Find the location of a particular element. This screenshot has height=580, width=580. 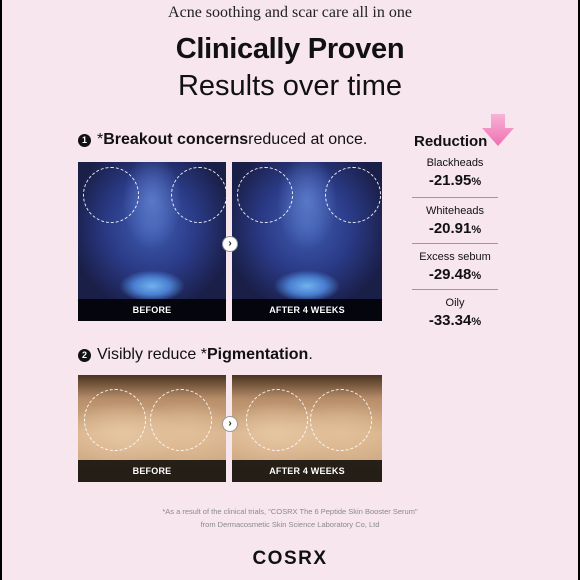

stat-oily: Oily -33.34% is located at coordinates (455, 313).